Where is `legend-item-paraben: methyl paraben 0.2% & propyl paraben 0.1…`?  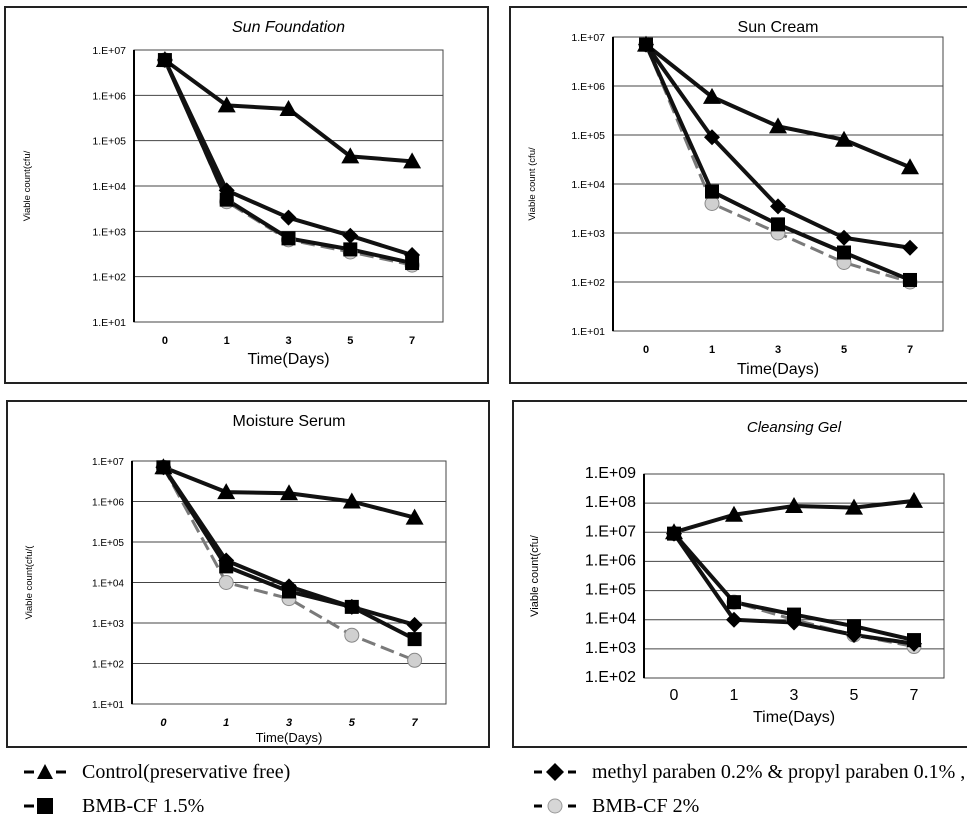 legend-item-paraben: methyl paraben 0.2% & propyl paraben 0.1… is located at coordinates (748, 772).